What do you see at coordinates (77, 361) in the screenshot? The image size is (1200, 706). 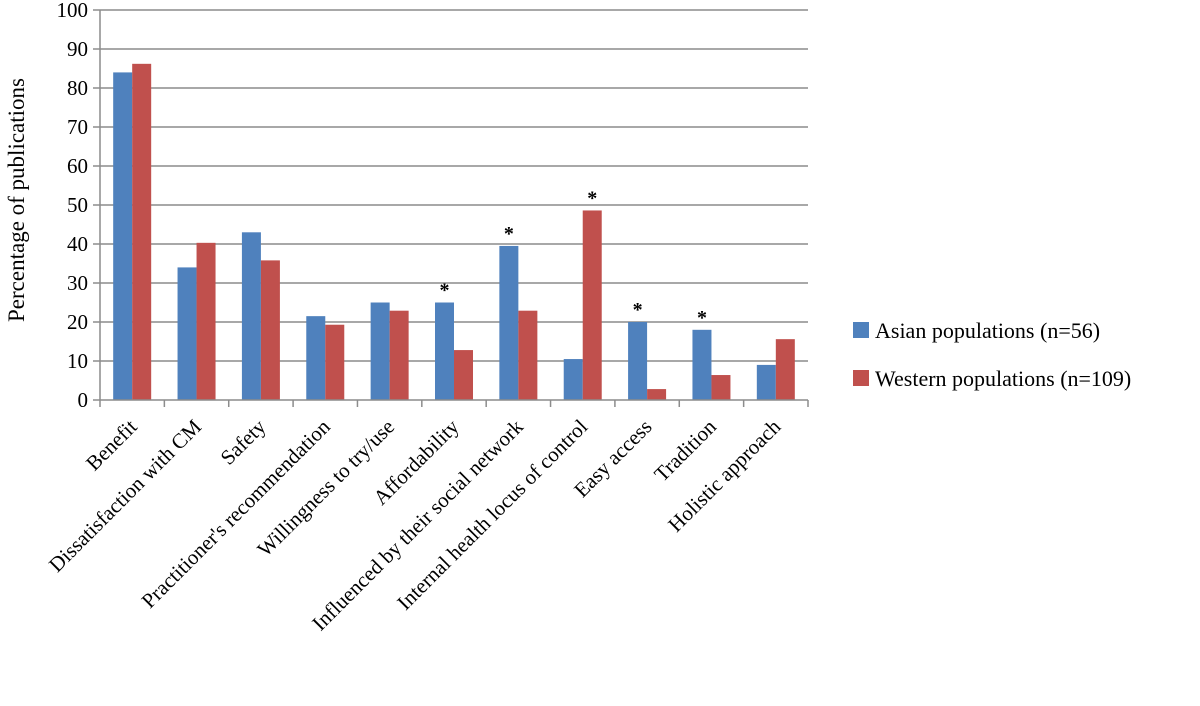 I see `y-tick-label: 10` at bounding box center [77, 361].